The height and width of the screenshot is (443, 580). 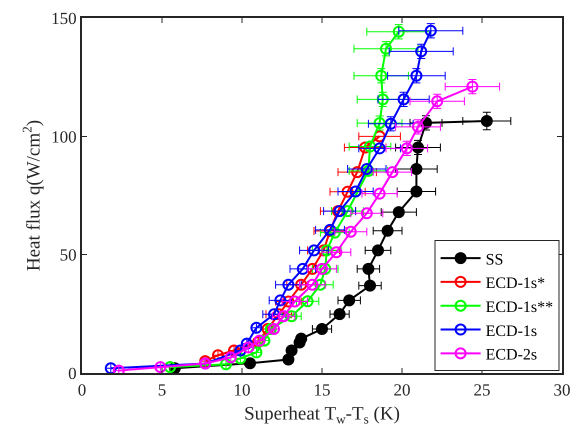 I want to click on x-tick-label: 30, so click(x=562, y=390).